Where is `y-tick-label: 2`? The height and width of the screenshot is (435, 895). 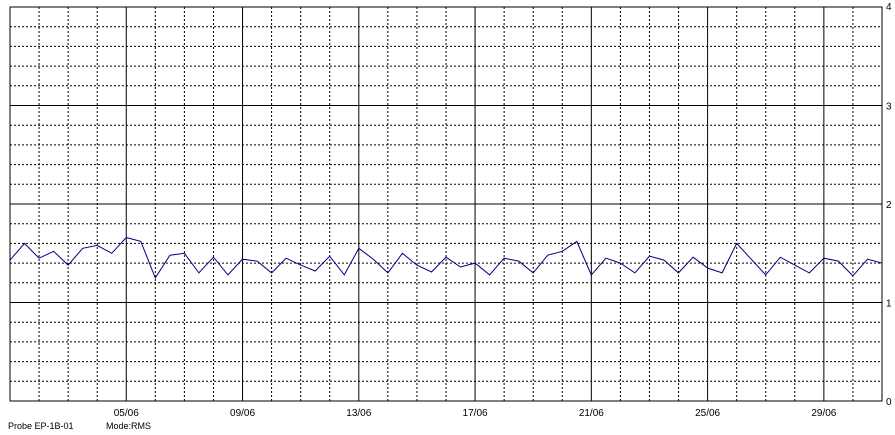
y-tick-label: 2 is located at coordinates (889, 205).